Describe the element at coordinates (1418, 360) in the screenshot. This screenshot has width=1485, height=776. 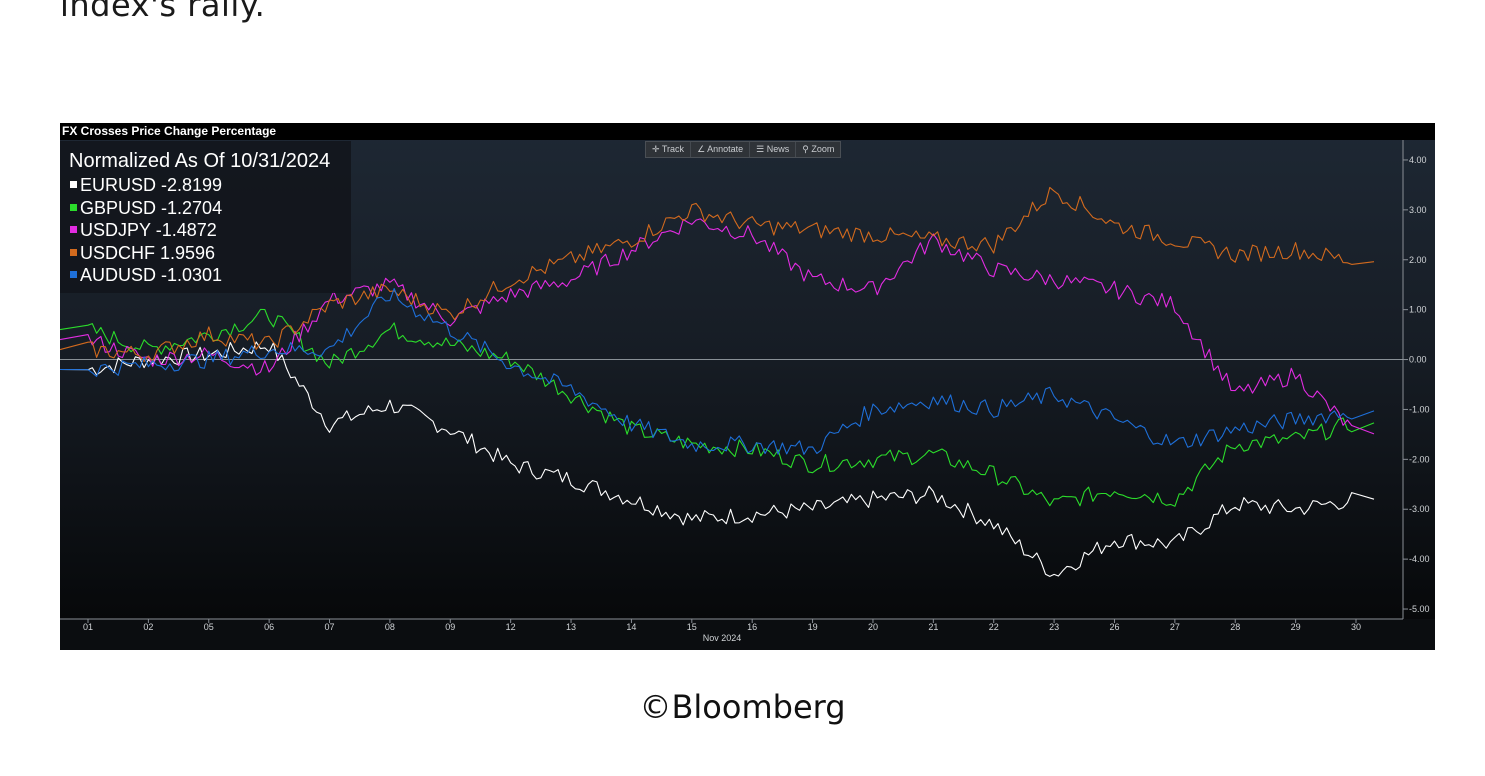
I see `y-tick-label: 0.00` at that location.